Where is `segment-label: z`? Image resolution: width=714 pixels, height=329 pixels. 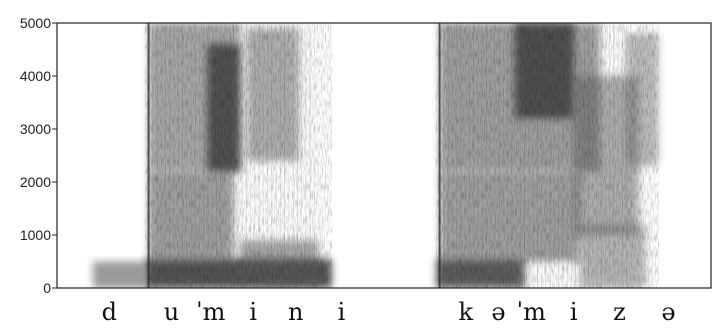 segment-label: z is located at coordinates (619, 312).